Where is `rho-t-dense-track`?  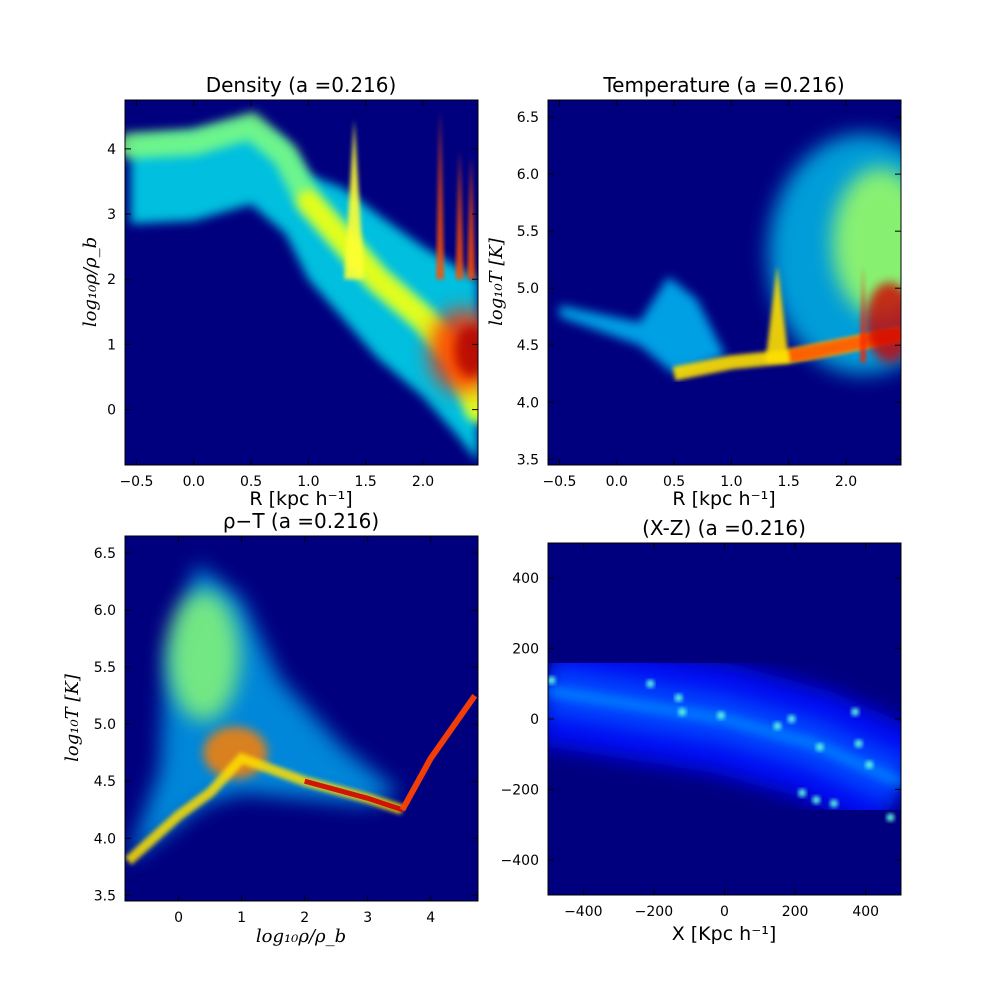 rho-t-dense-track is located at coordinates (354, 795).